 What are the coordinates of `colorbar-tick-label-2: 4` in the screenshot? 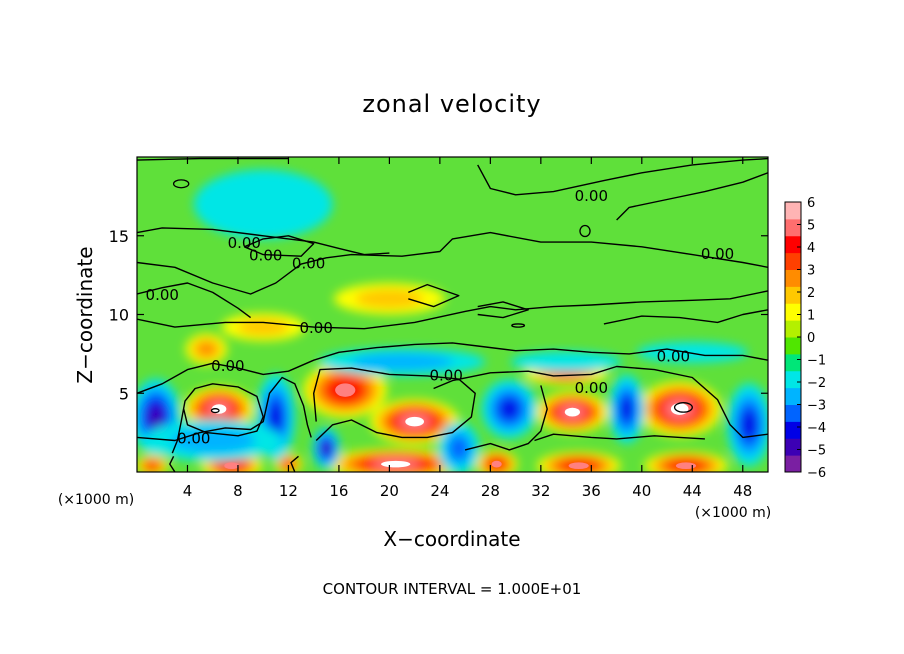 It's located at (811, 248).